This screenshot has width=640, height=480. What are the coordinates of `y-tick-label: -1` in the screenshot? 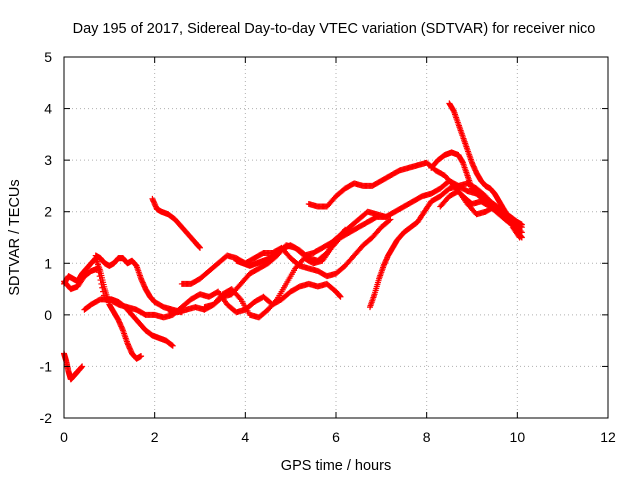 It's located at (46, 366).